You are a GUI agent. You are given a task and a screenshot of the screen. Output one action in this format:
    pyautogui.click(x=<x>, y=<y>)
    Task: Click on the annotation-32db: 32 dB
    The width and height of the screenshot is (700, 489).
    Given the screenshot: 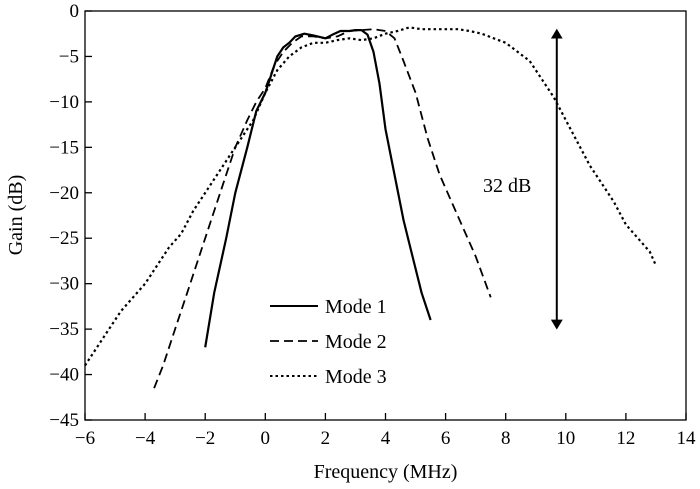 What is the action you would take?
    pyautogui.click(x=523, y=179)
    